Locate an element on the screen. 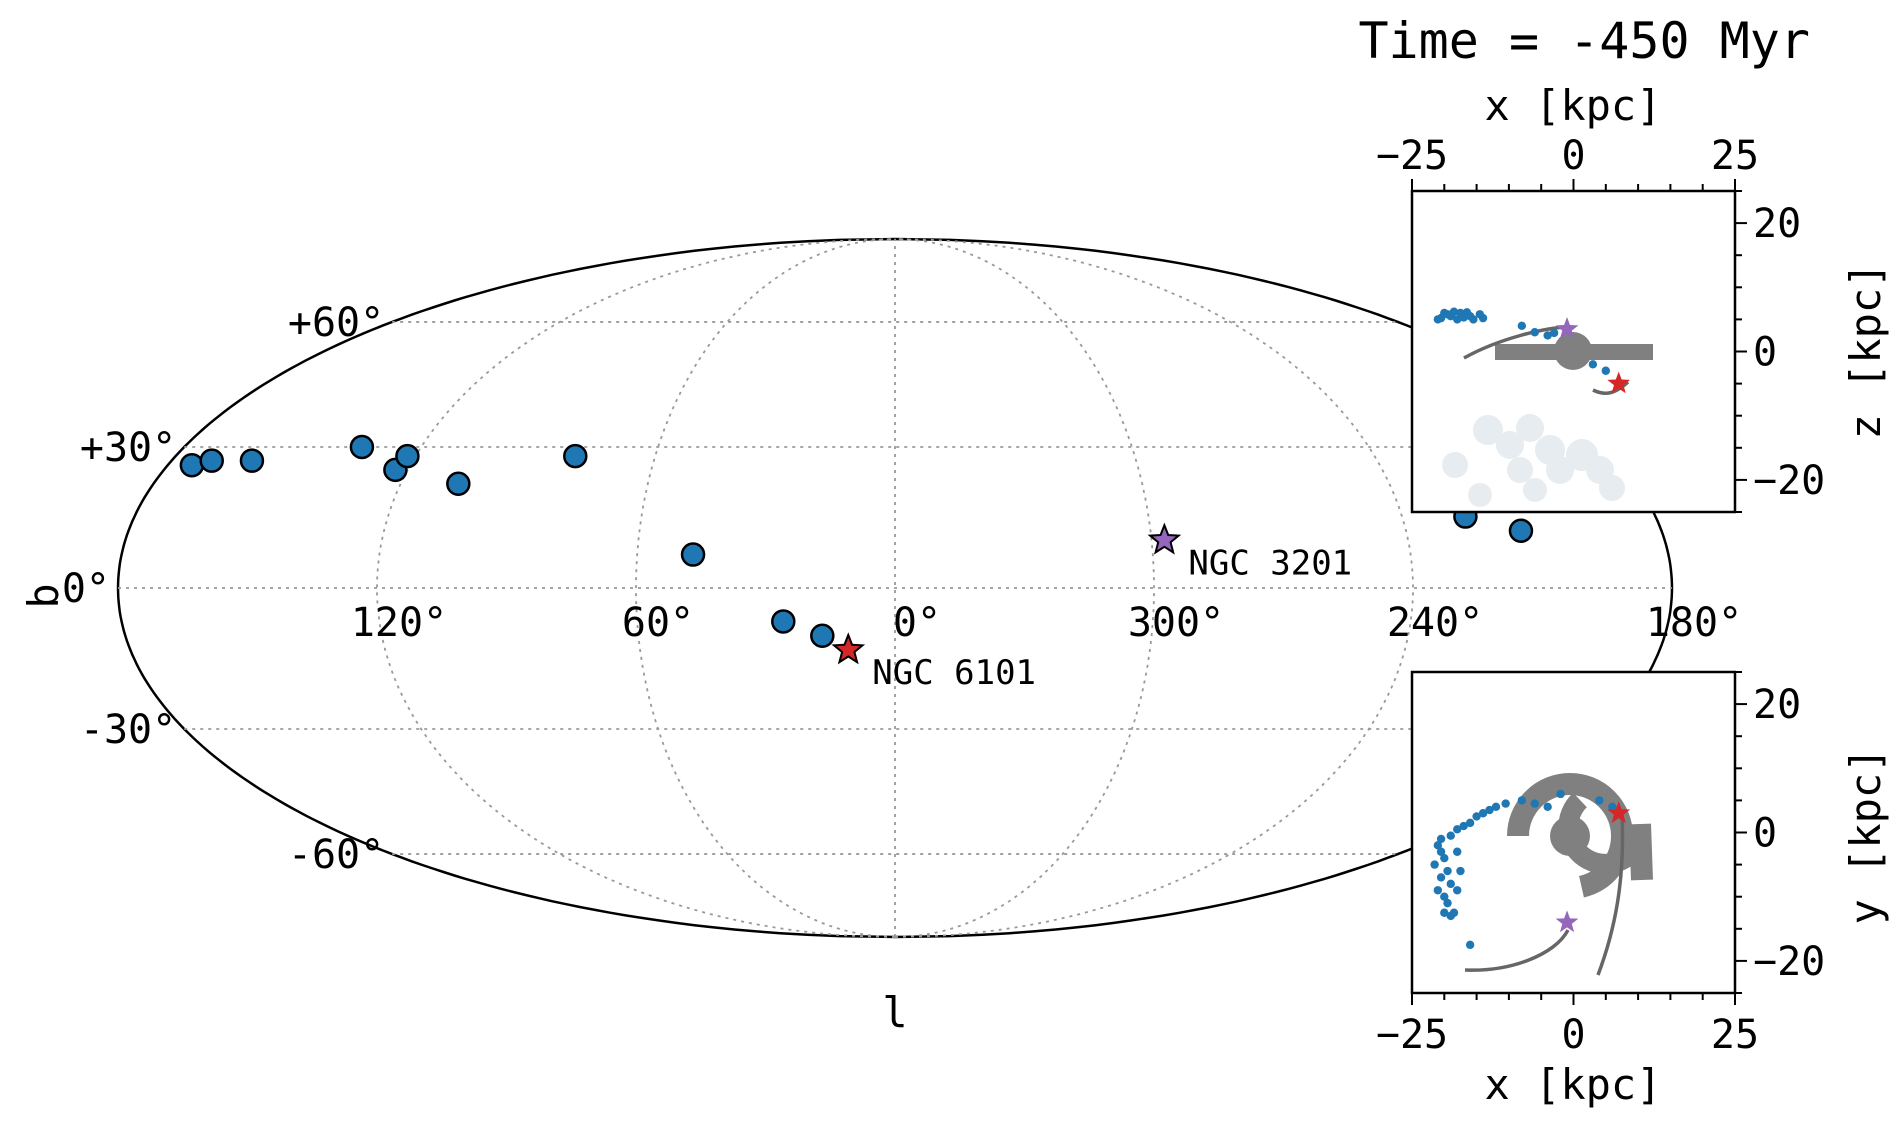  xy-points is located at coordinates (1530, 869).